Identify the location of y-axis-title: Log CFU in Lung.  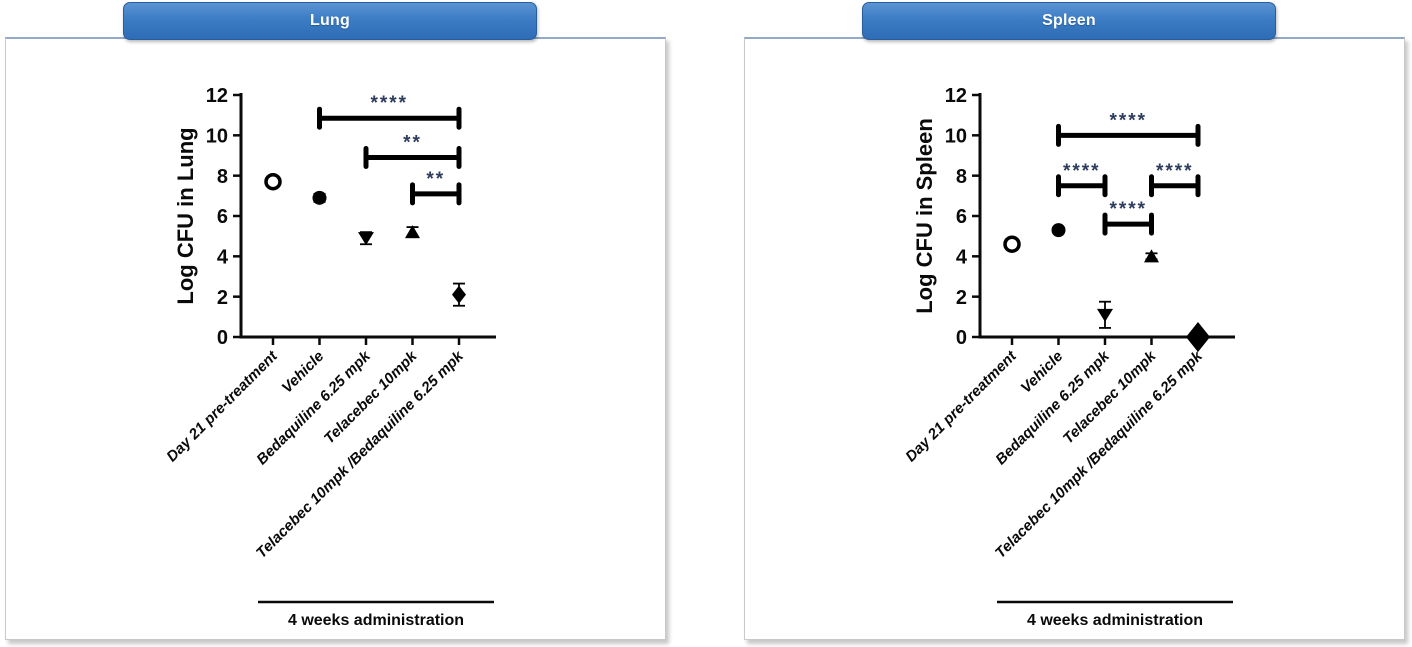
(185, 215).